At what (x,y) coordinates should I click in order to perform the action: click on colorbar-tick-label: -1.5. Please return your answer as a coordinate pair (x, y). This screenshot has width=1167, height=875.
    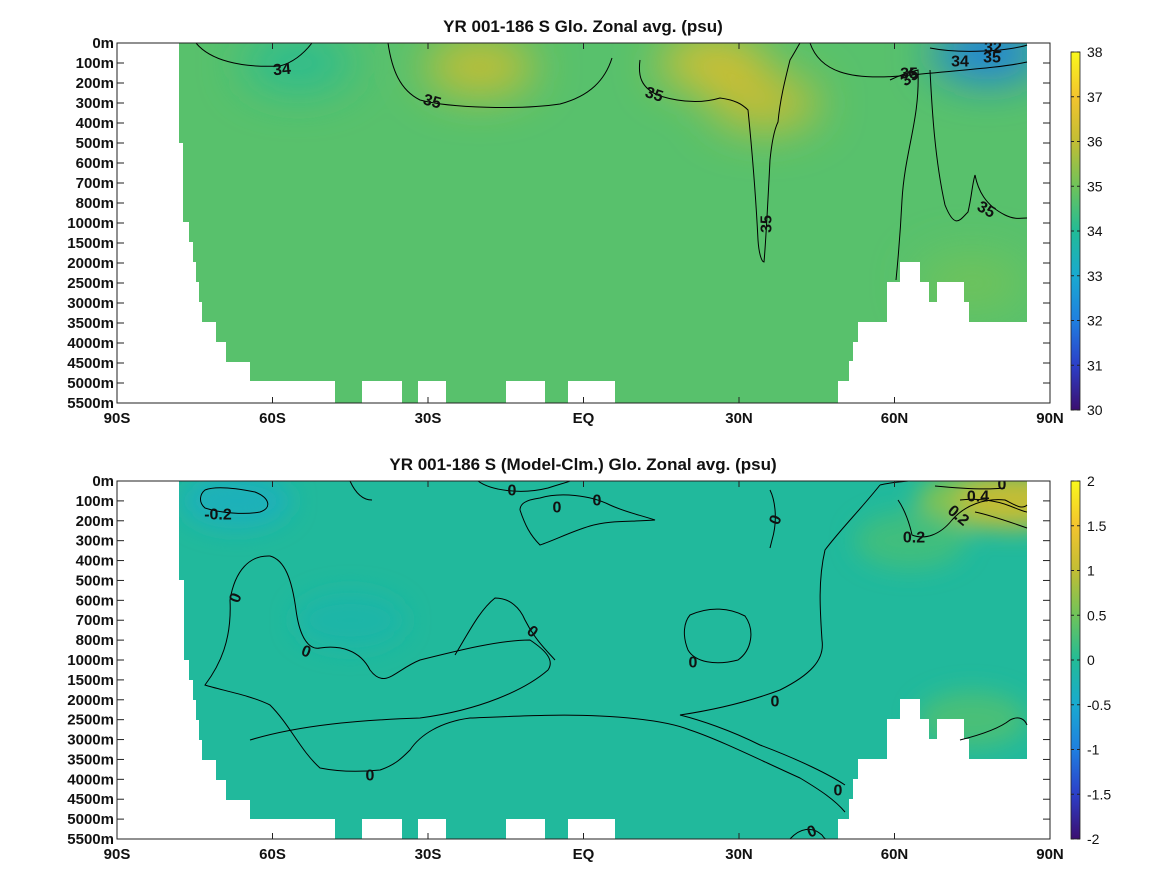
    Looking at the image, I should click on (1099, 794).